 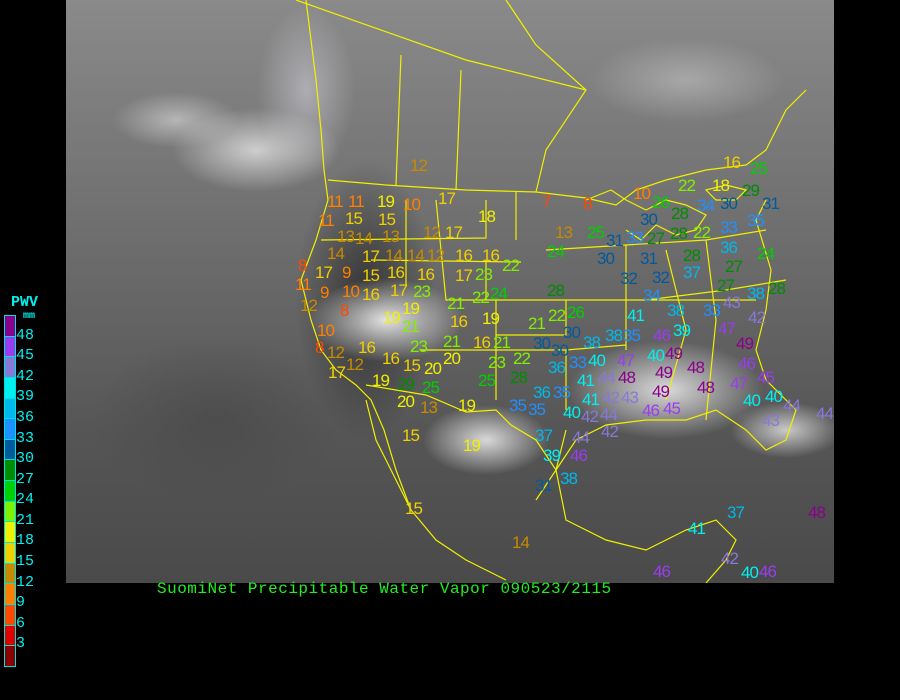 What do you see at coordinates (544, 435) in the screenshot?
I see `station-pwv-value: 37` at bounding box center [544, 435].